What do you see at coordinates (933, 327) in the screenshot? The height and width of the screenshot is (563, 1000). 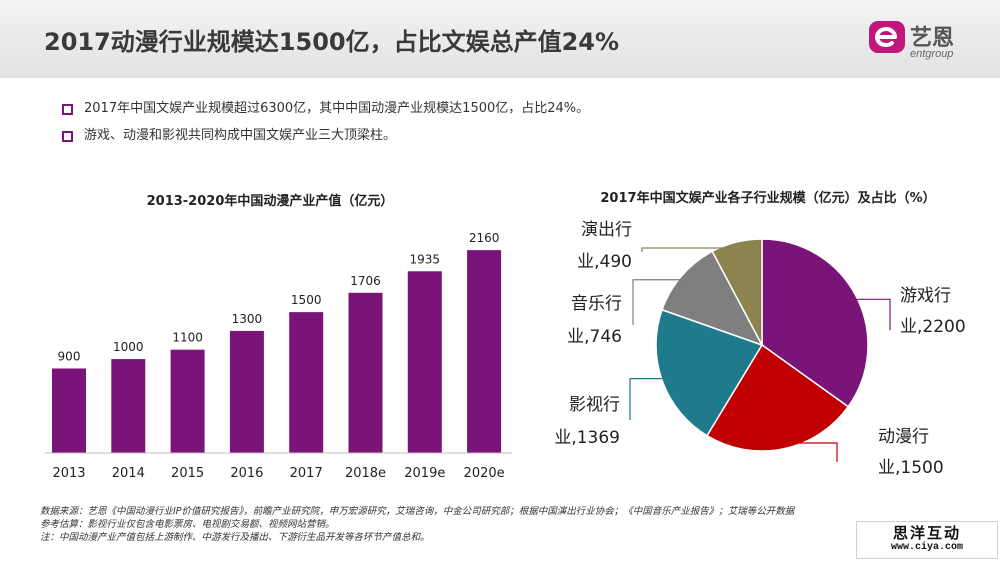 I see `pie-label-value: 业,2200` at bounding box center [933, 327].